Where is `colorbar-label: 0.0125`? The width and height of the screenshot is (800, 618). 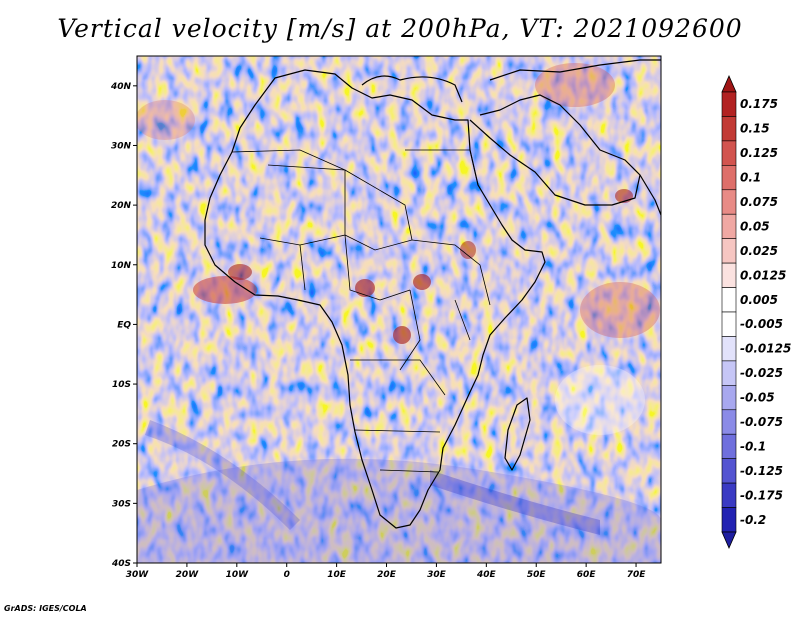 colorbar-label: 0.0125 is located at coordinates (763, 275).